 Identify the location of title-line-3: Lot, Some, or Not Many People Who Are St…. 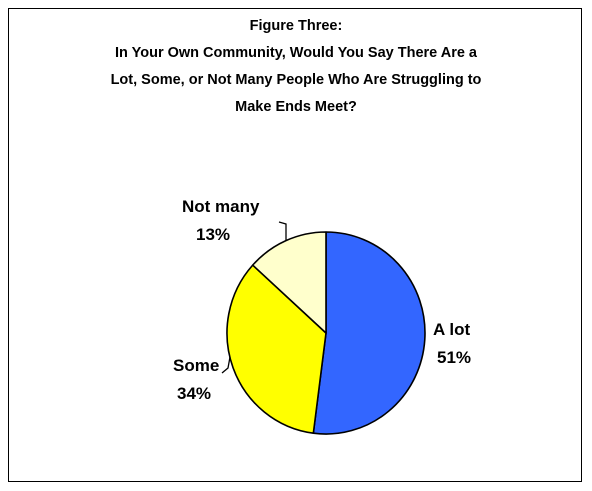
(296, 80).